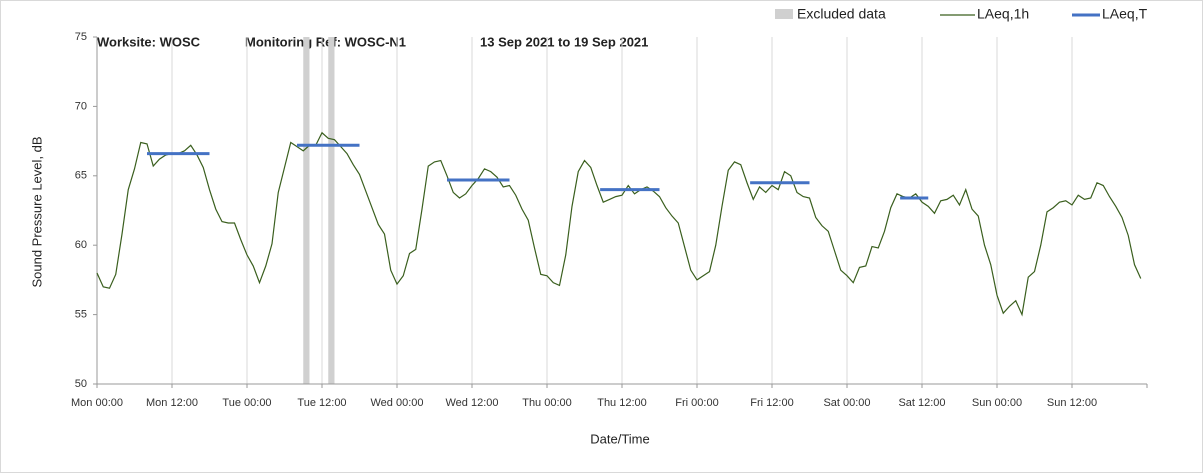  What do you see at coordinates (784, 14) in the screenshot?
I see `legend-swatch` at bounding box center [784, 14].